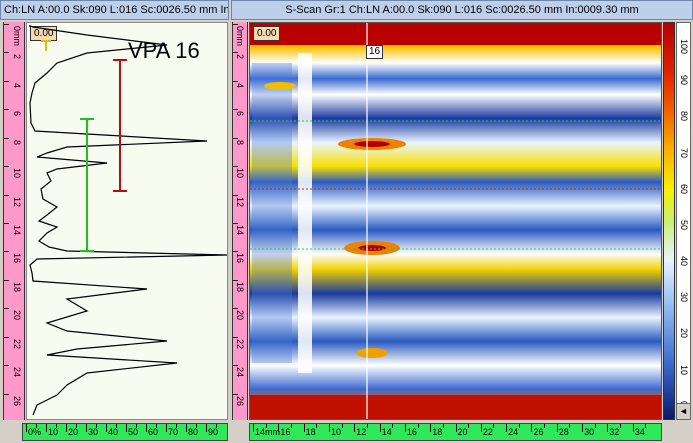 The height and width of the screenshot is (443, 693). Describe the element at coordinates (240, 221) in the screenshot. I see `sscan-depth-ruler: 0mm 2 4 6 8 10 12 14 16 18 20 22 24 26` at that location.